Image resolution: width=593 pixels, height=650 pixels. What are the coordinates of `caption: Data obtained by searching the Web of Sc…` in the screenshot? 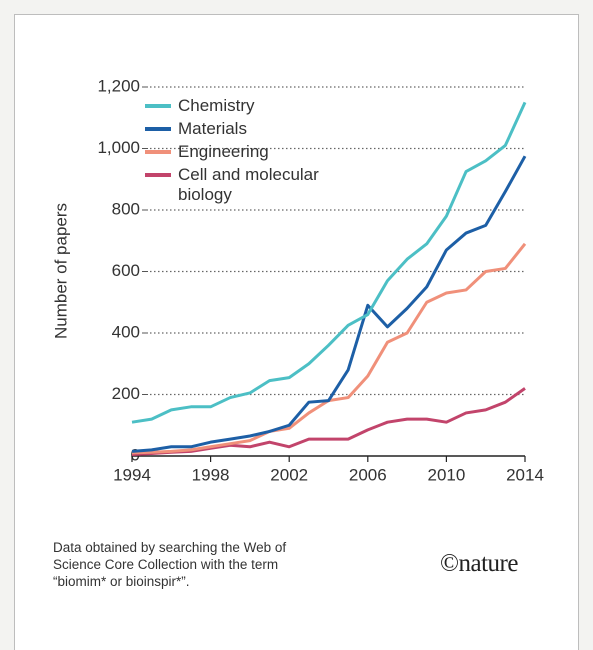 It's located at (170, 564).